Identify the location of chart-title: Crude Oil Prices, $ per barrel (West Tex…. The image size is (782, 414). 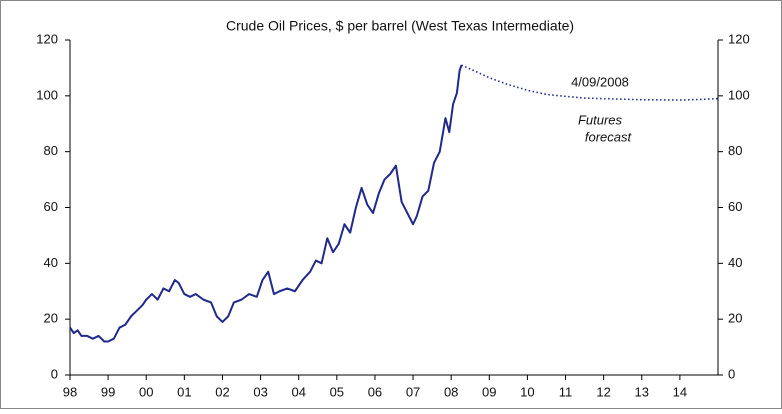
(400, 26).